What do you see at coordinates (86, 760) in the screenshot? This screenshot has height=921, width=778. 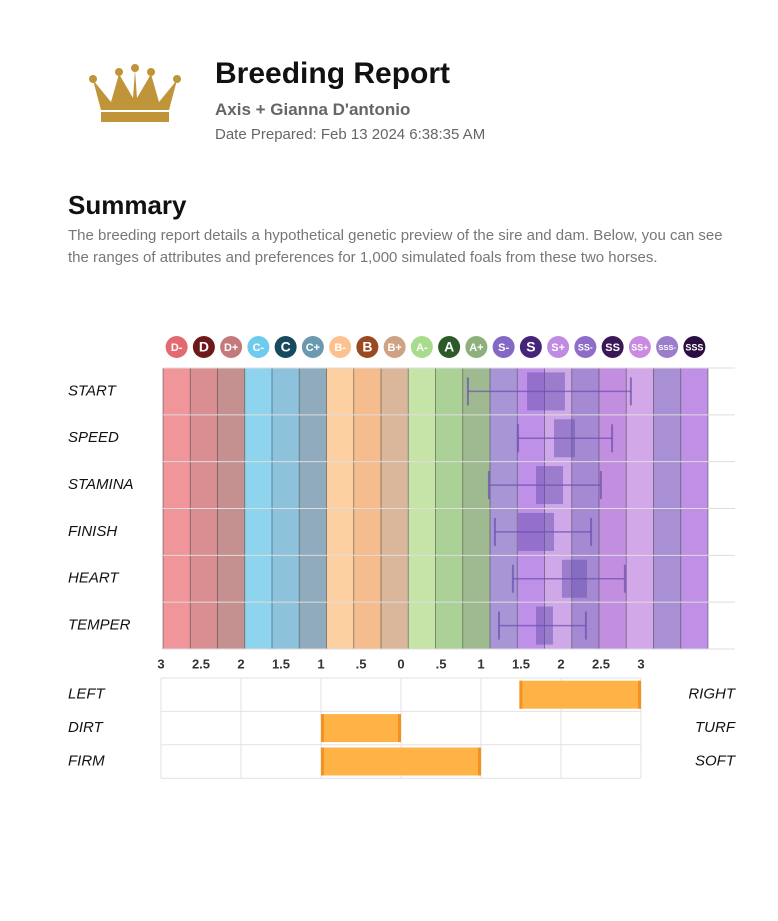 I see `left-label: FIRM` at bounding box center [86, 760].